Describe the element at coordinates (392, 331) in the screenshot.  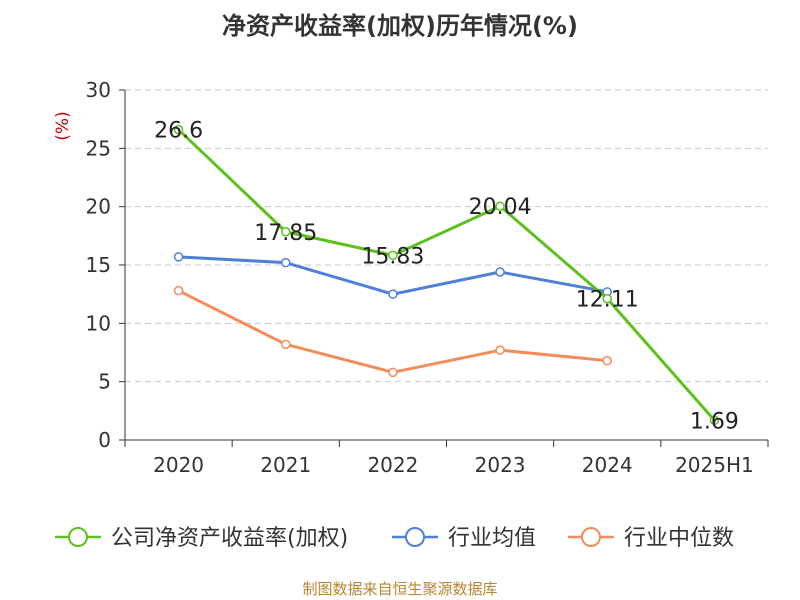
I see `series-line` at that location.